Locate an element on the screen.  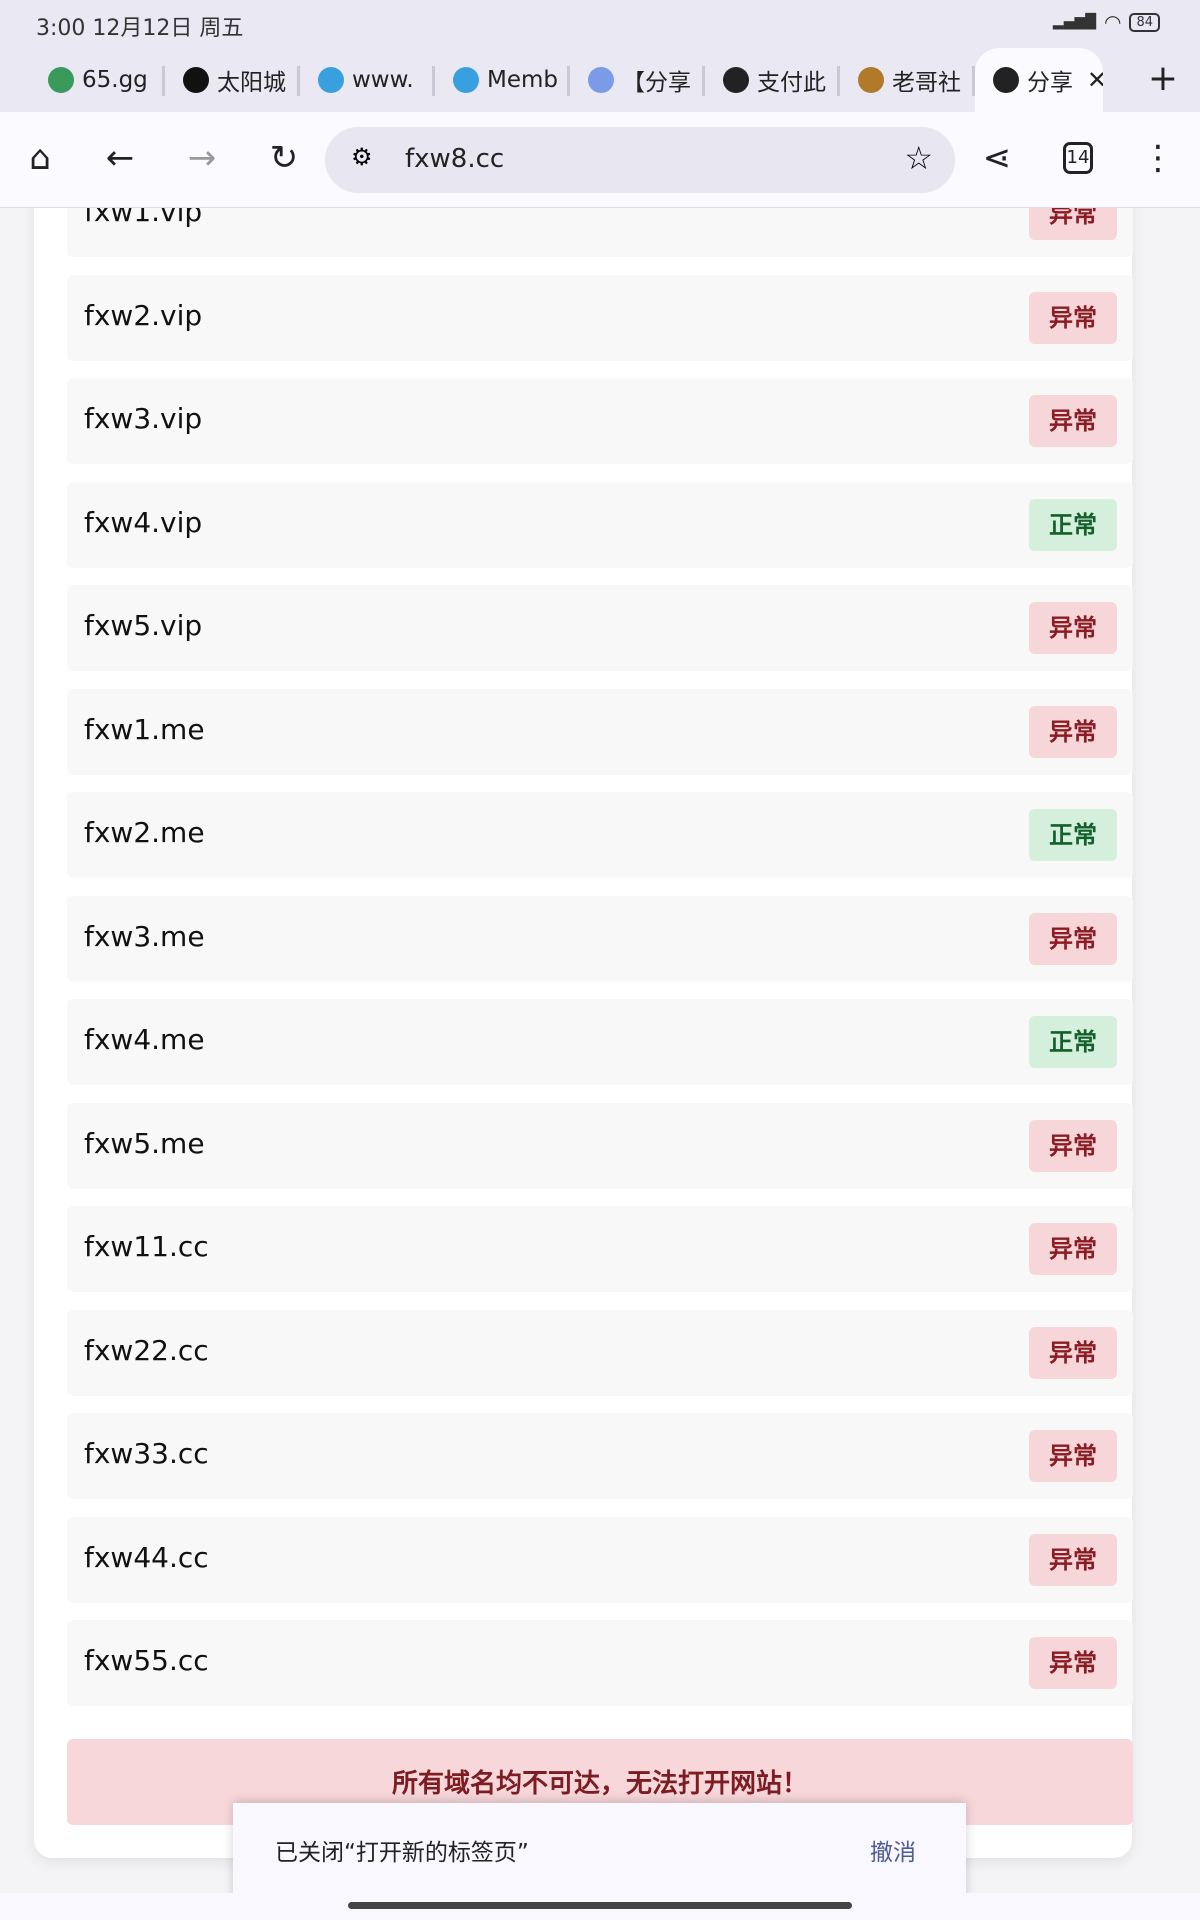
loading-spinner-icon is located at coordinates (601, 80).